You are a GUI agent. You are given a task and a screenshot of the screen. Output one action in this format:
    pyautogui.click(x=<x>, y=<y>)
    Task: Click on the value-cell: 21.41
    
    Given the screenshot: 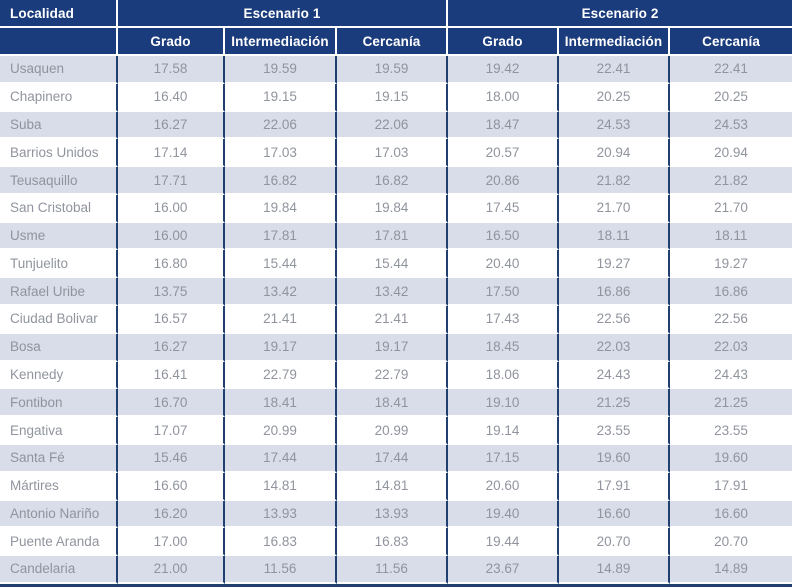 What is the action you would take?
    pyautogui.click(x=281, y=320)
    